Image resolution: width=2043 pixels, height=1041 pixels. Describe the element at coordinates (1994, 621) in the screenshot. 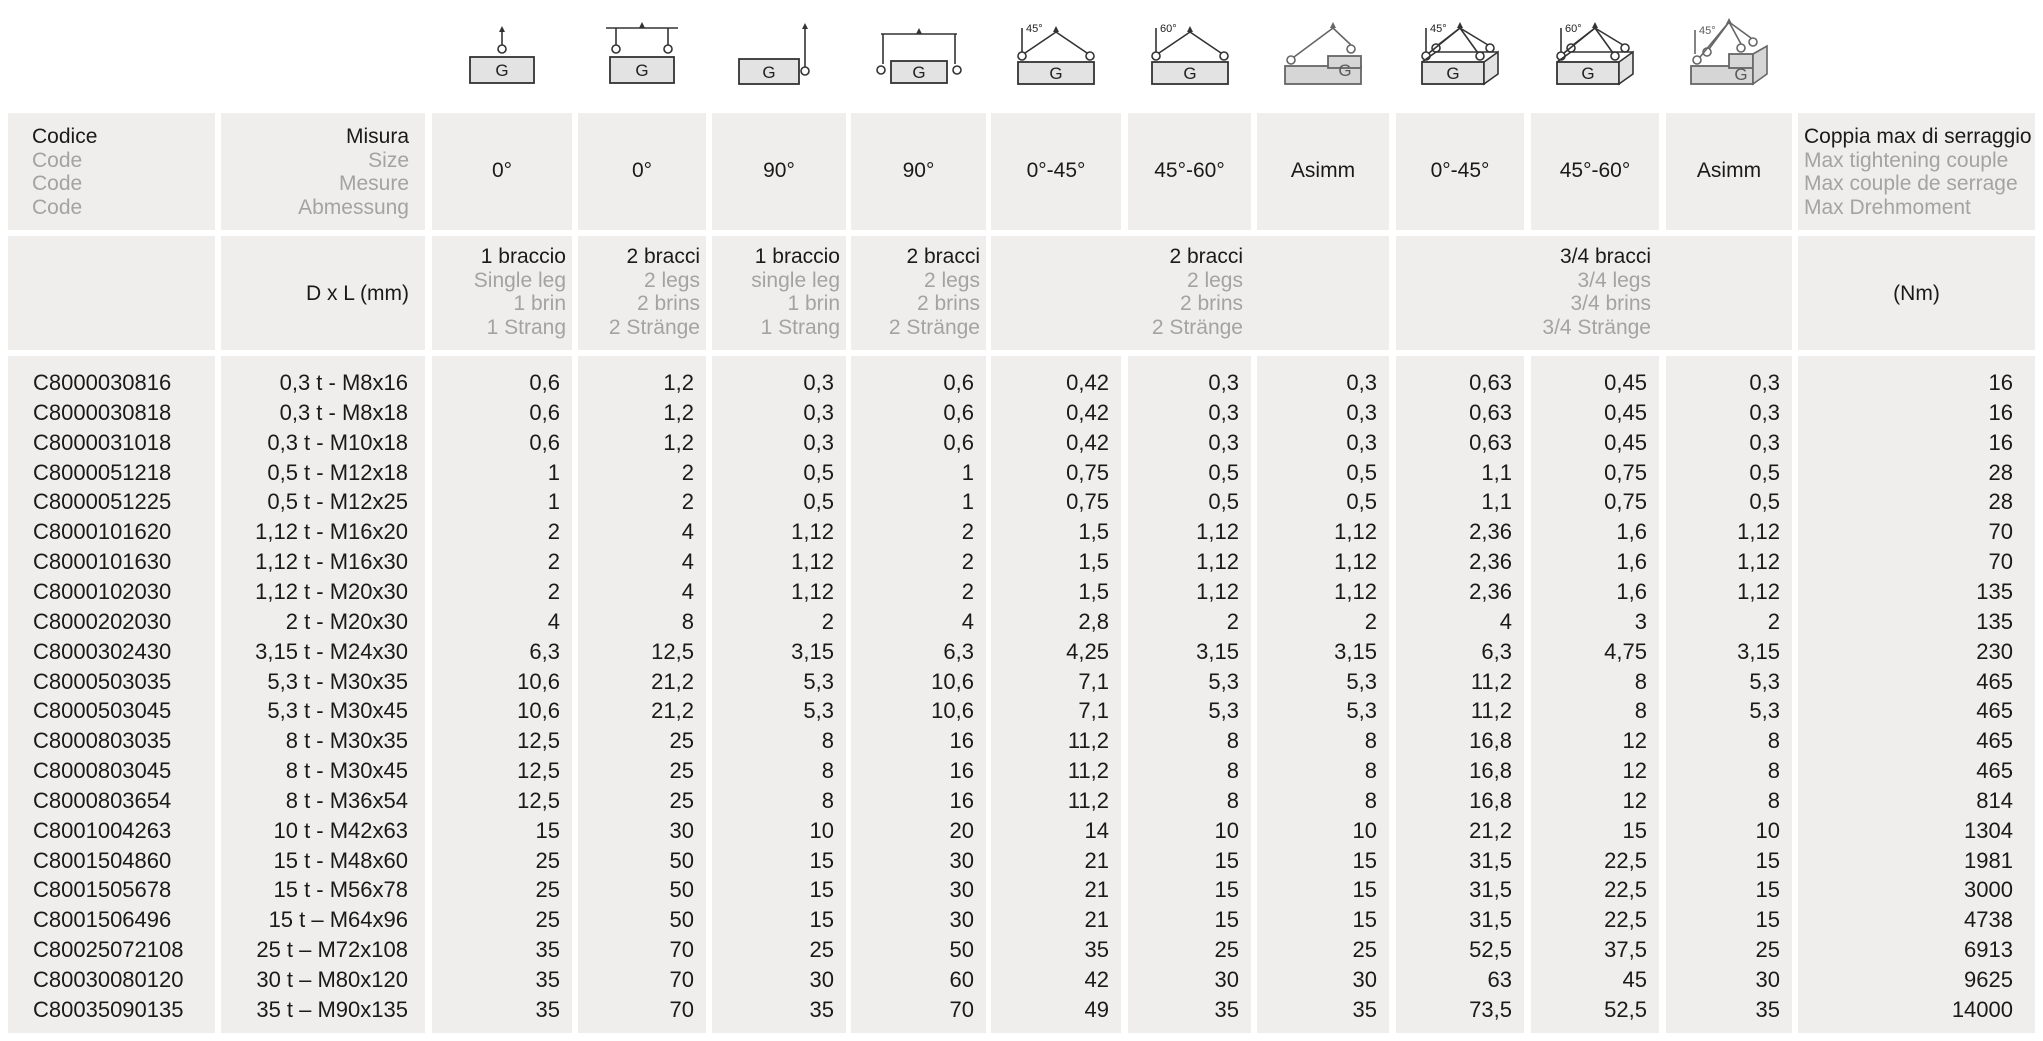

I see `torque-value: 135` at that location.